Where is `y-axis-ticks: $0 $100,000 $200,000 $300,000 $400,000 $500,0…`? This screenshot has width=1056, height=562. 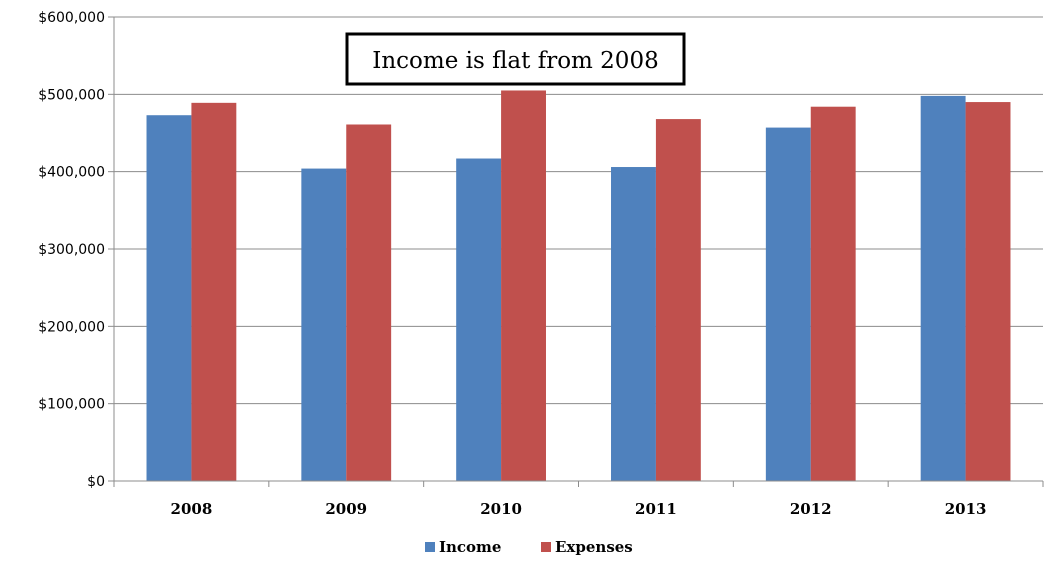 y-axis-ticks: $0 $100,000 $200,000 $300,000 $400,000 $500,0… is located at coordinates (76, 250).